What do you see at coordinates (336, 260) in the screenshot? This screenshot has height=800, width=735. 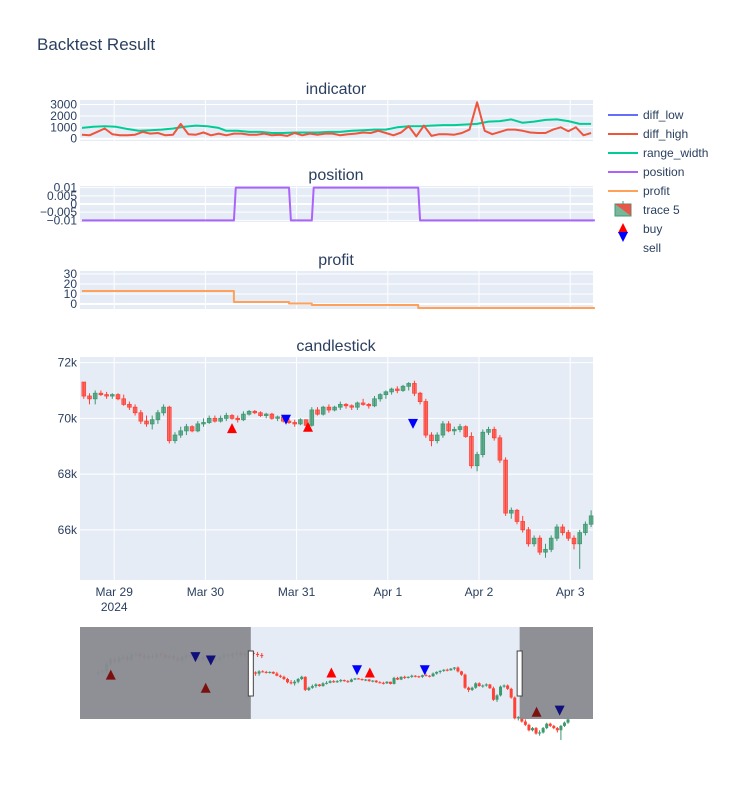 I see `profit-subplot-title: profit` at bounding box center [336, 260].